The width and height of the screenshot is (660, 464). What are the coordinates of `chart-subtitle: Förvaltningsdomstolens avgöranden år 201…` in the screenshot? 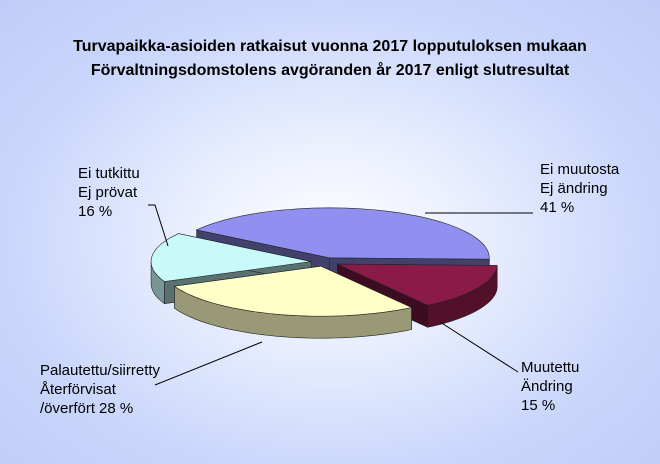 It's located at (330, 70).